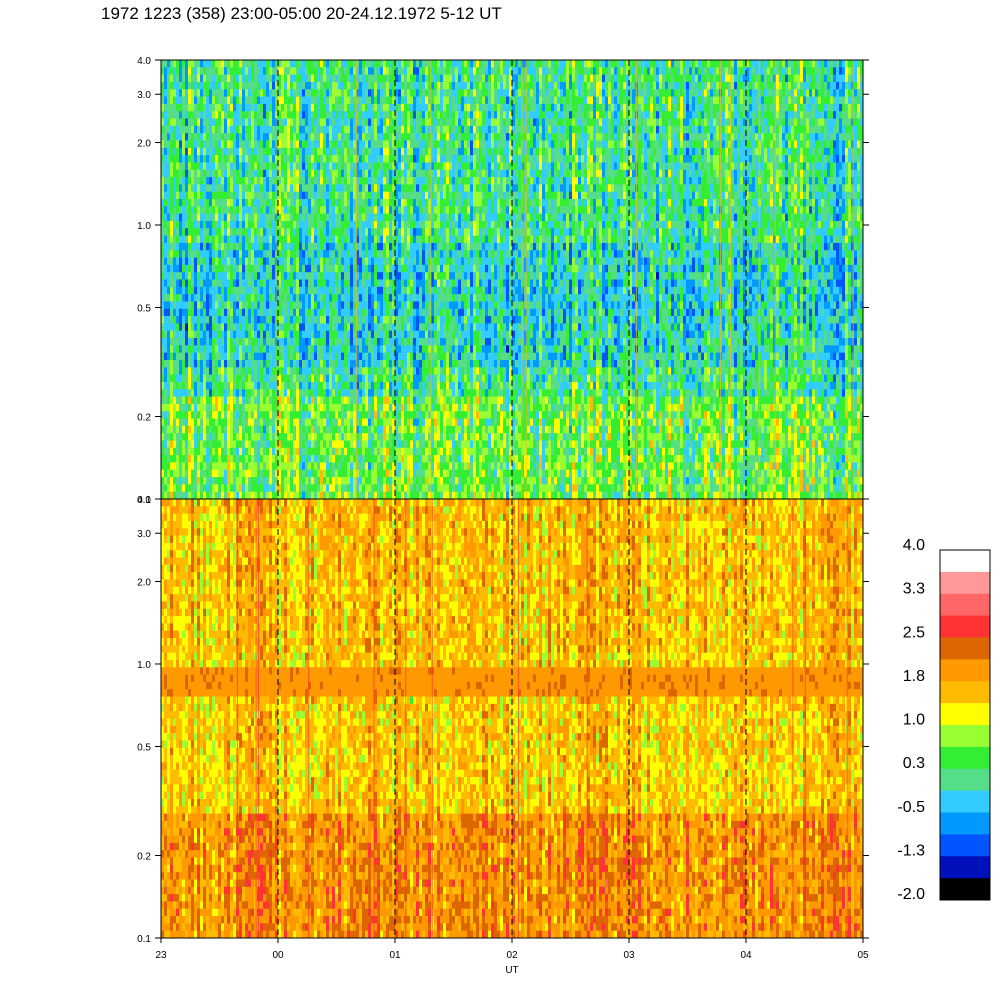  What do you see at coordinates (914, 589) in the screenshot?
I see `colorbar-label: 3.3` at bounding box center [914, 589].